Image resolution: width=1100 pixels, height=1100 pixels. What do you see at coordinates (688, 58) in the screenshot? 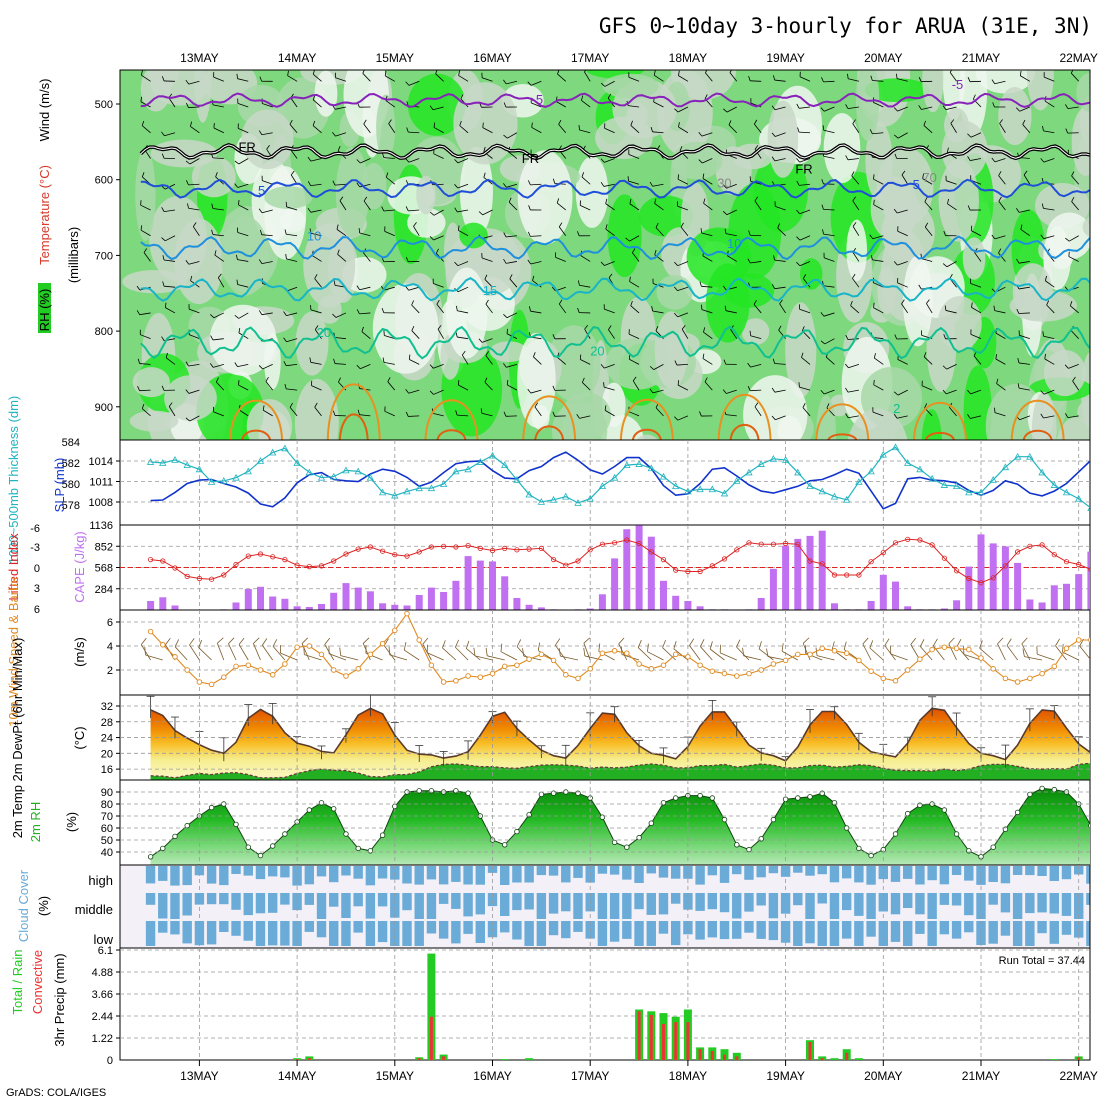
I see `date-label-top: 18MAY` at bounding box center [688, 58].